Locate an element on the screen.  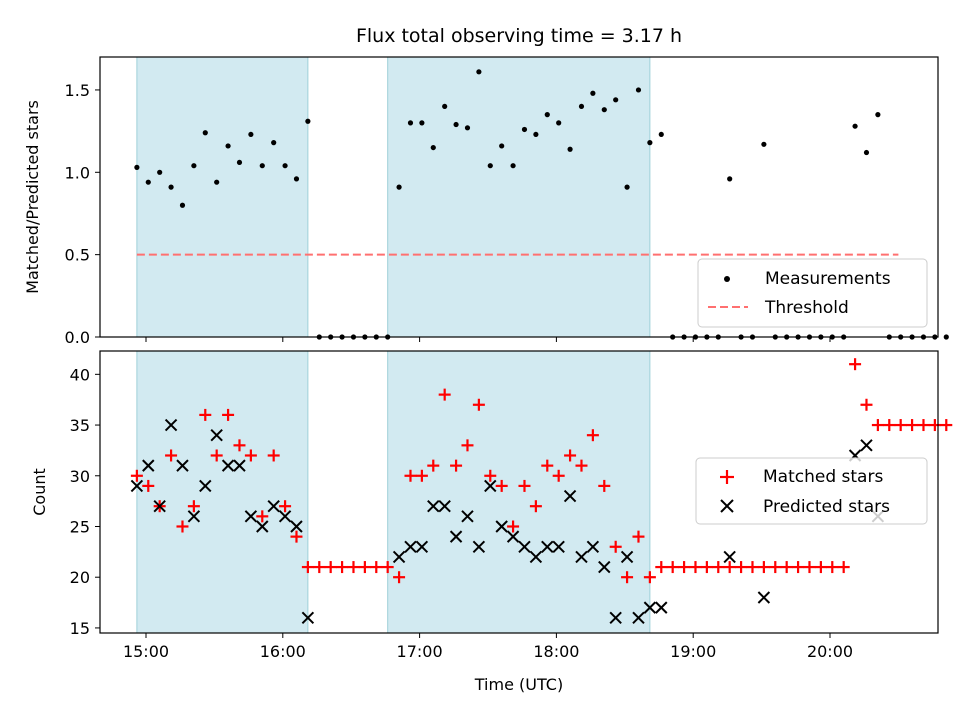
bottom-xtick-label-0: 15:00 is located at coordinates (146, 651).